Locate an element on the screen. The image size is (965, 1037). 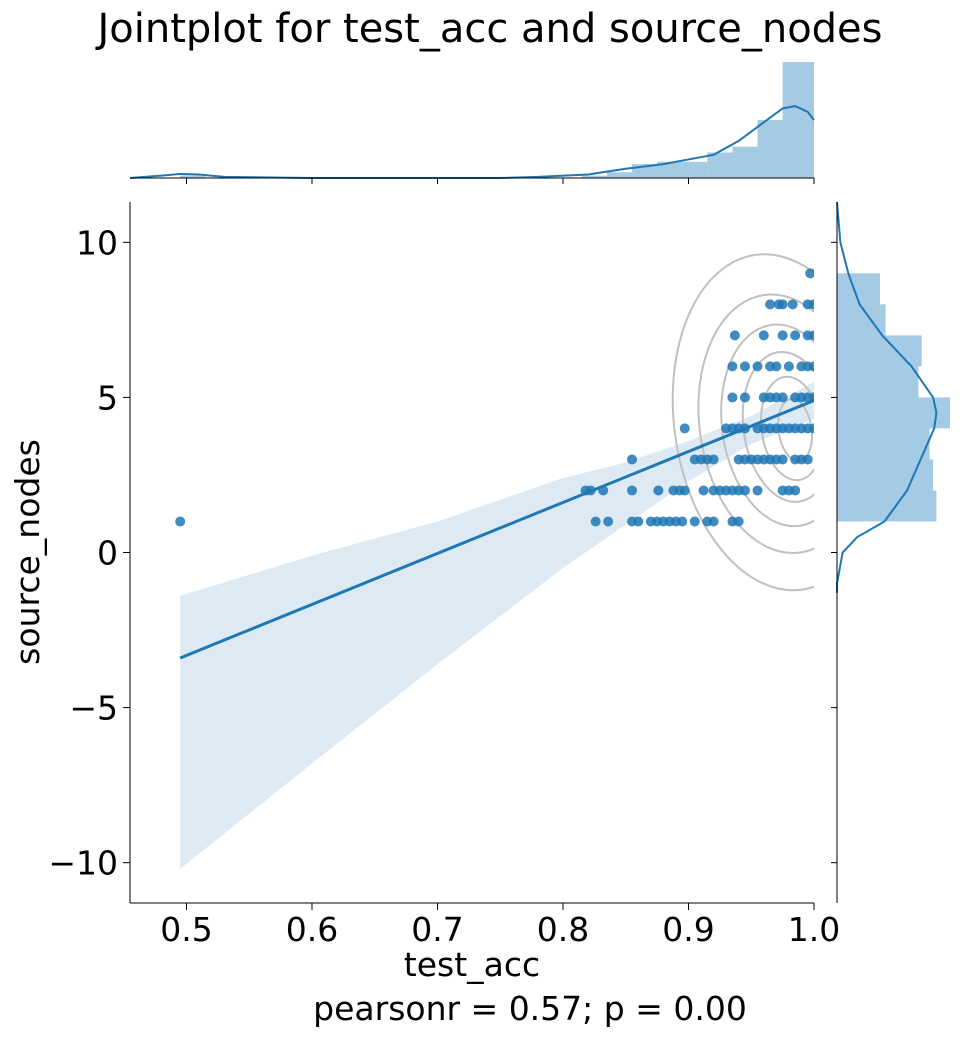
x-kde-curve is located at coordinates (472, 142).